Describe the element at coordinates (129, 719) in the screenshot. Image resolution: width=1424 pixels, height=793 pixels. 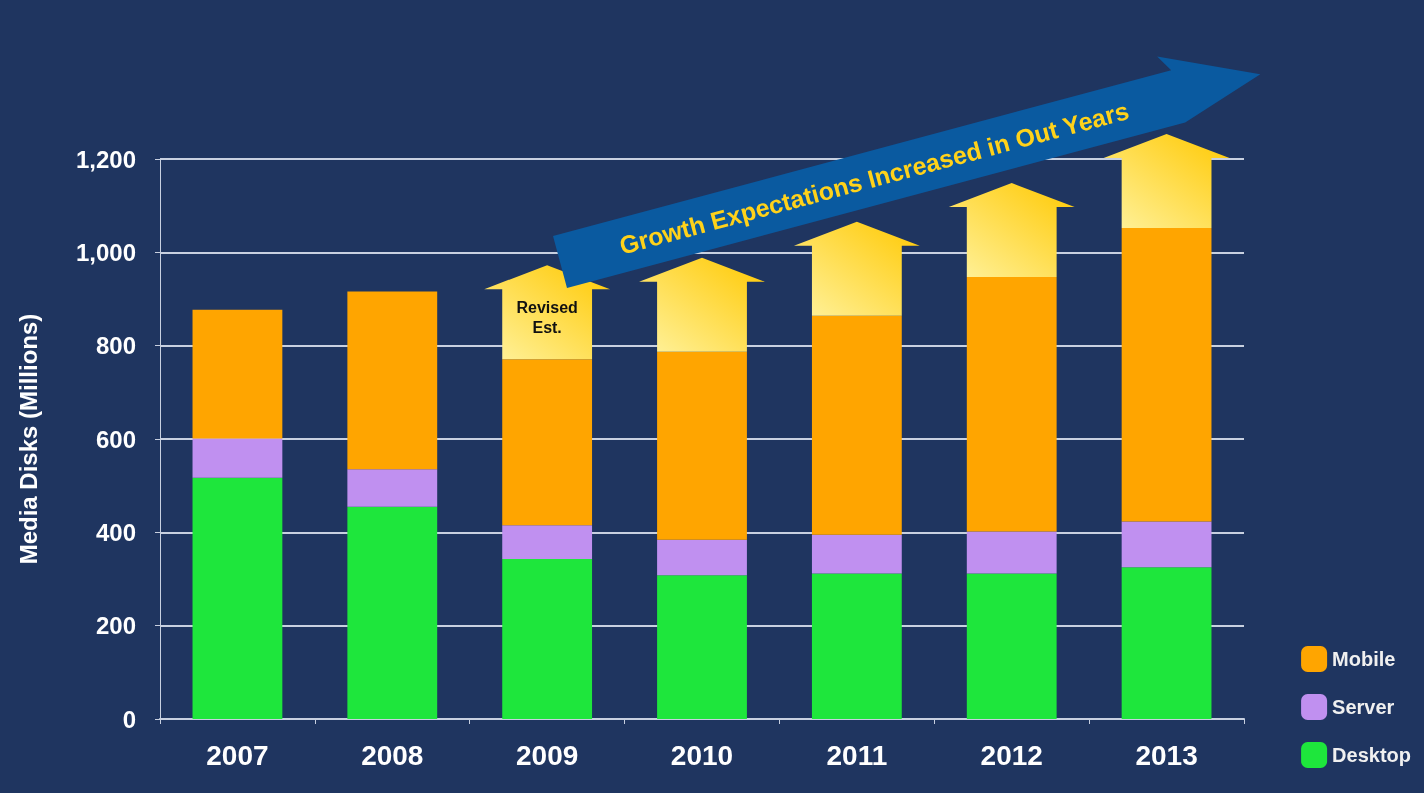
I see `y-tick-label: 0` at that location.